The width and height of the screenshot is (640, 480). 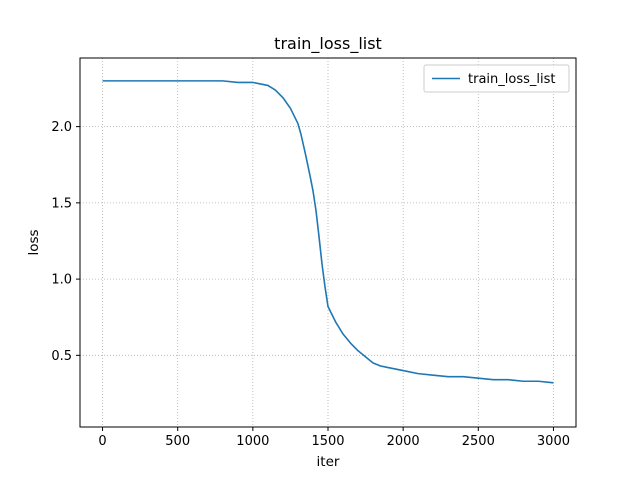 I want to click on x-tick-label: 2000, so click(x=403, y=441).